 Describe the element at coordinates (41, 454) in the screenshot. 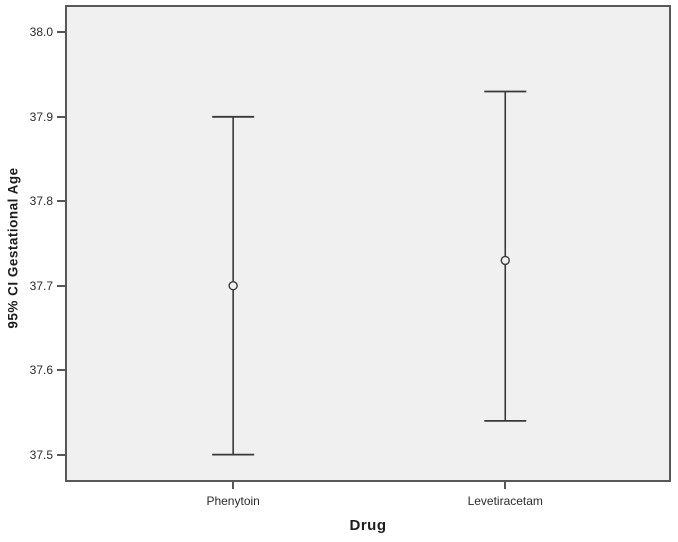

I see `y-tick-label: 37.5` at that location.